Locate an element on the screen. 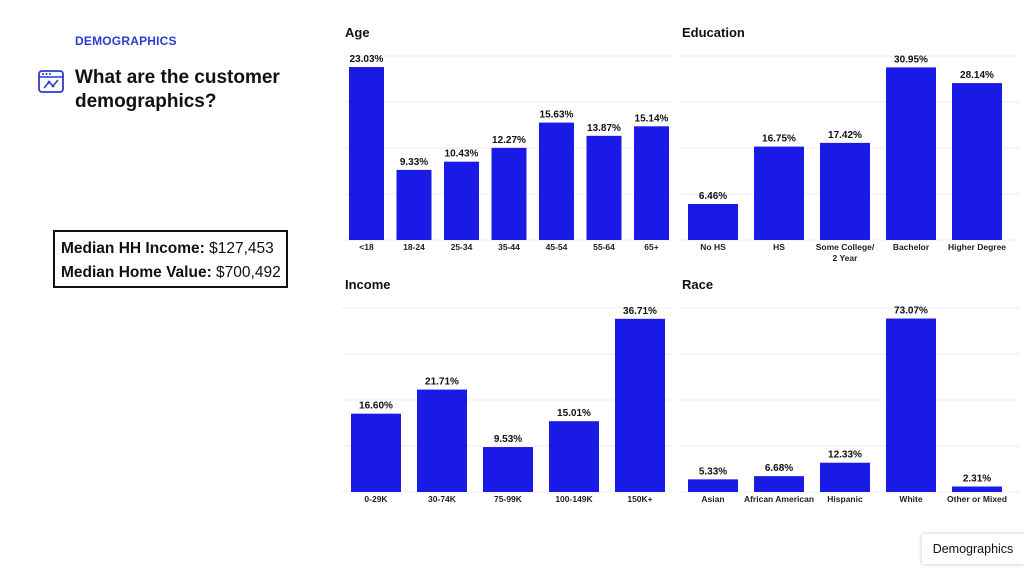 This screenshot has width=1024, height=577. data-label-income-3: 15.01% is located at coordinates (574, 413).